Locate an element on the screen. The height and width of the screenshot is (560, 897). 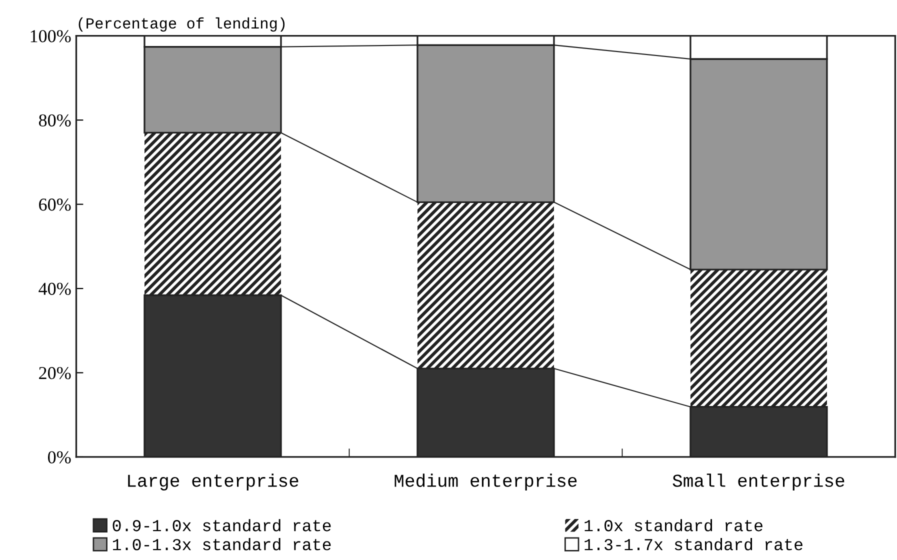
legend-label: 1.3-1.7x standard rate is located at coordinates (693, 544).